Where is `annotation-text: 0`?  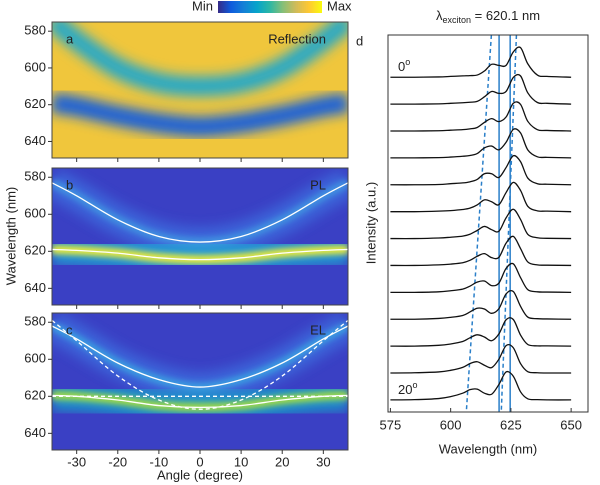
annotation-text: 0 is located at coordinates (401, 67).